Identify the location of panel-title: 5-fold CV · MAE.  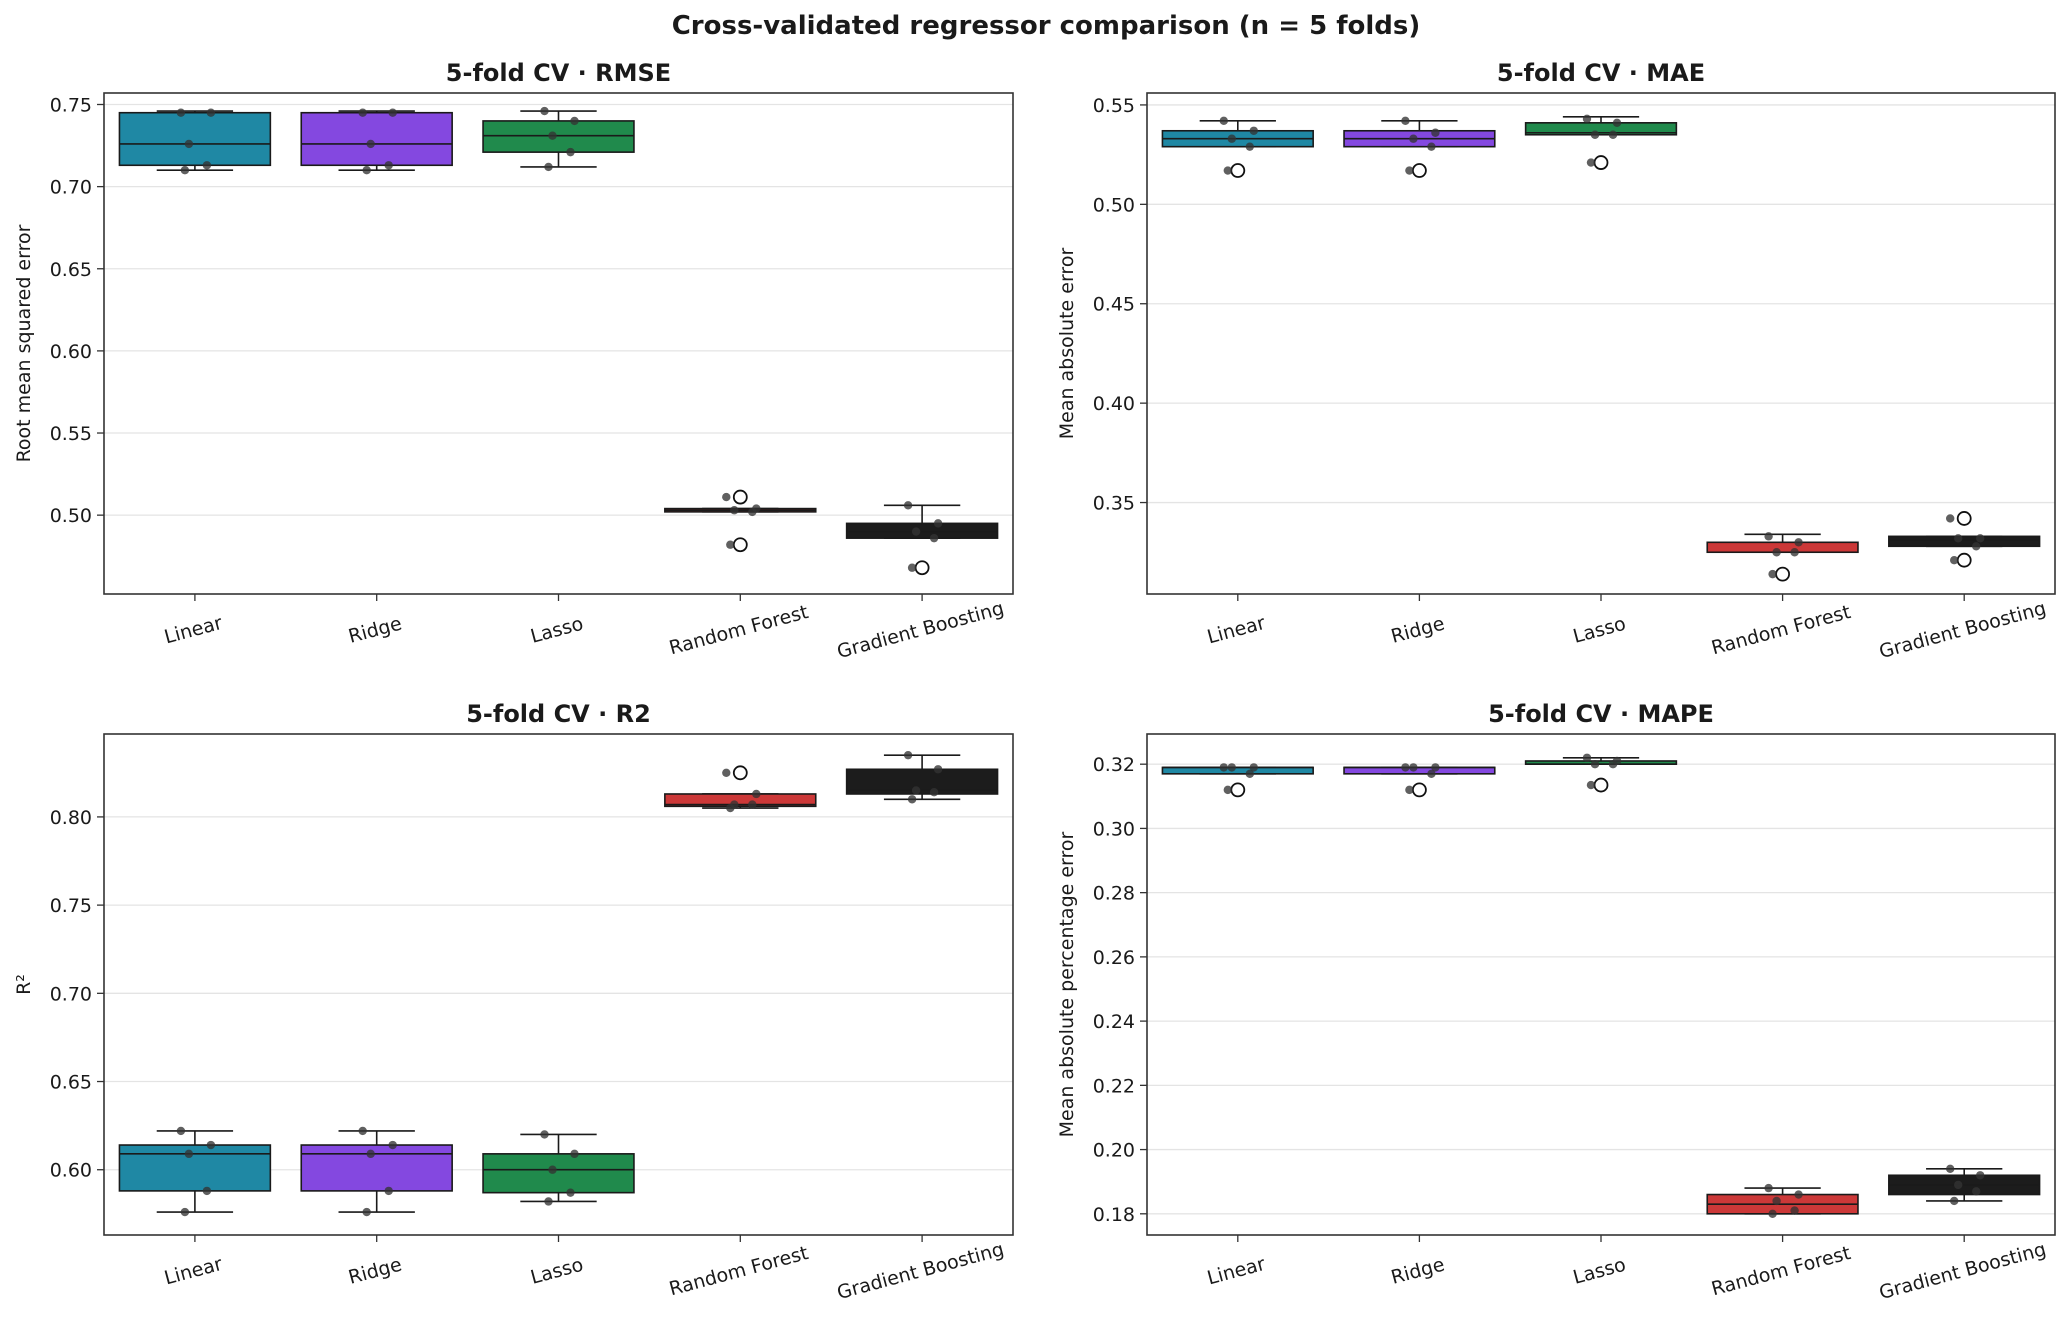
(1601, 73).